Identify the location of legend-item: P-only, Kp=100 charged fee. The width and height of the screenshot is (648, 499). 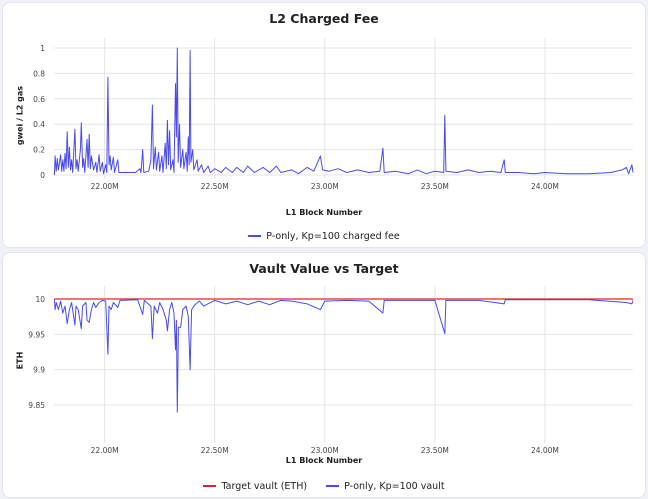
(324, 236).